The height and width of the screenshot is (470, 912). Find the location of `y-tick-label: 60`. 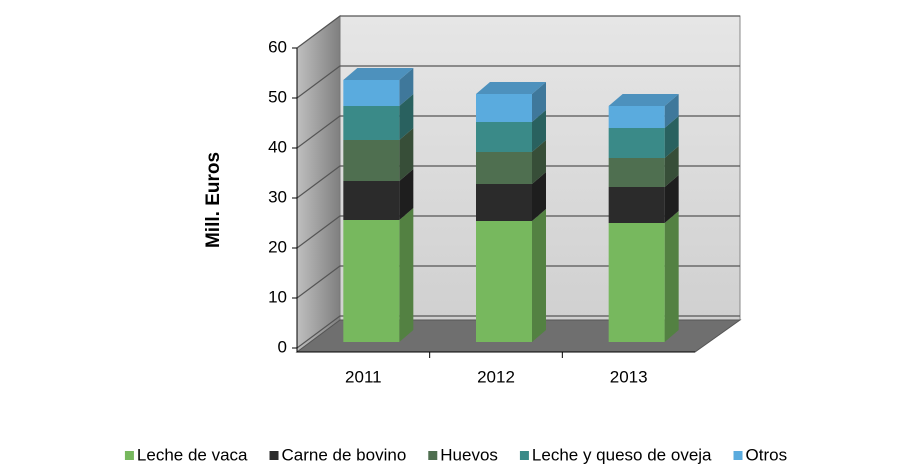

y-tick-label: 60 is located at coordinates (277, 46).